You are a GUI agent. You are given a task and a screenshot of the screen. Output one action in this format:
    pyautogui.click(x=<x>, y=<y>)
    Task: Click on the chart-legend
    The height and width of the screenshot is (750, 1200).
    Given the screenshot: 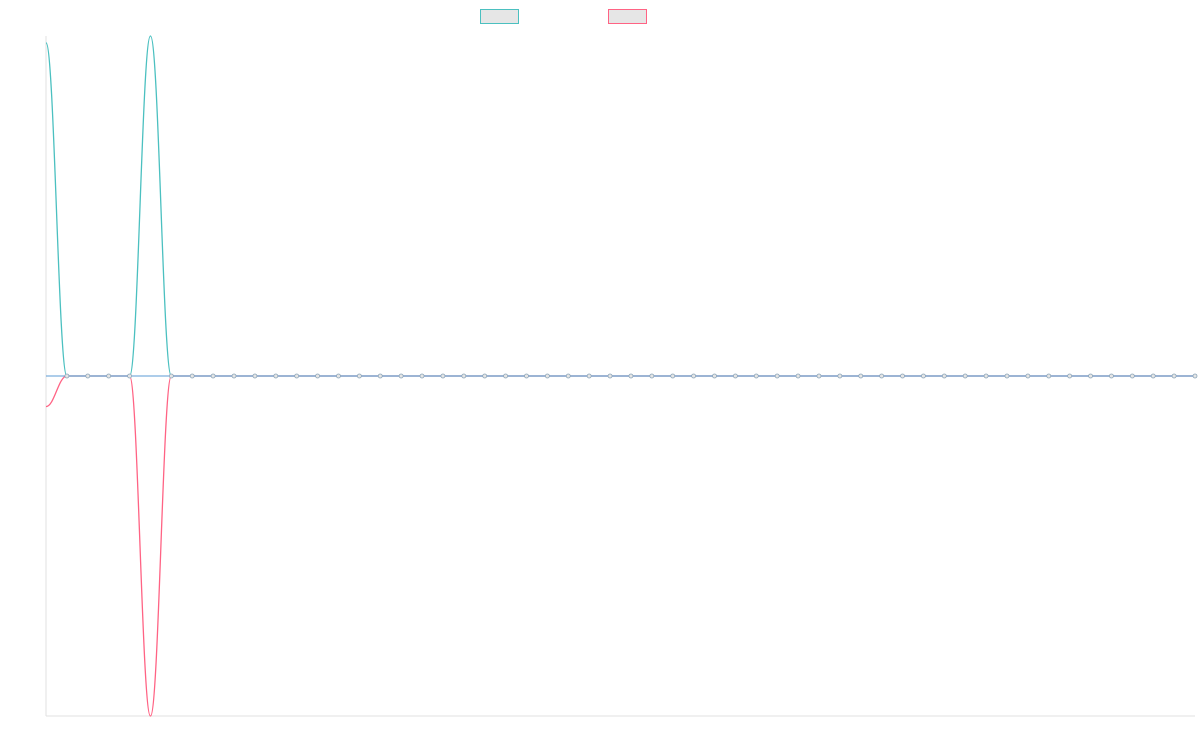 What is the action you would take?
    pyautogui.click(x=566, y=16)
    